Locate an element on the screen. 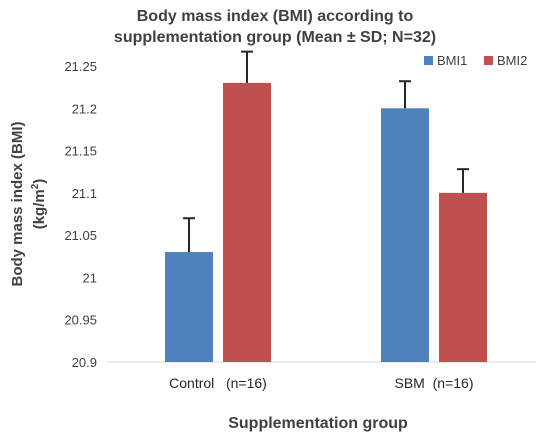 Image resolution: width=550 pixels, height=447 pixels. legend-swatch-bmi1 is located at coordinates (428, 60).